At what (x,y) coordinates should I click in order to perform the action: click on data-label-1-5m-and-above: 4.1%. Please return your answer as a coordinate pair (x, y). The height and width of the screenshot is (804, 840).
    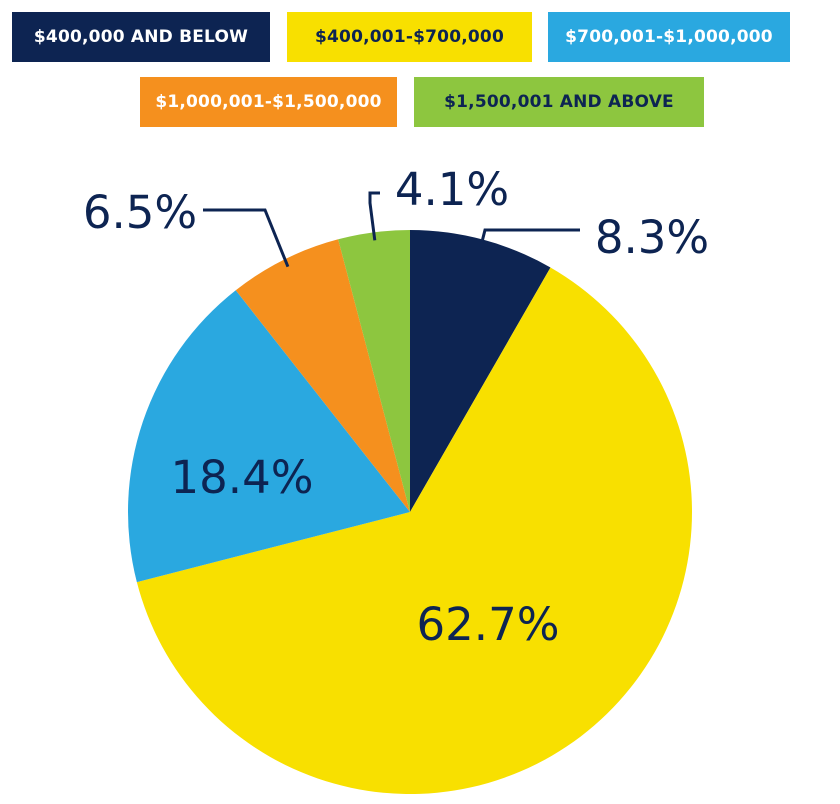
    Looking at the image, I should click on (452, 189).